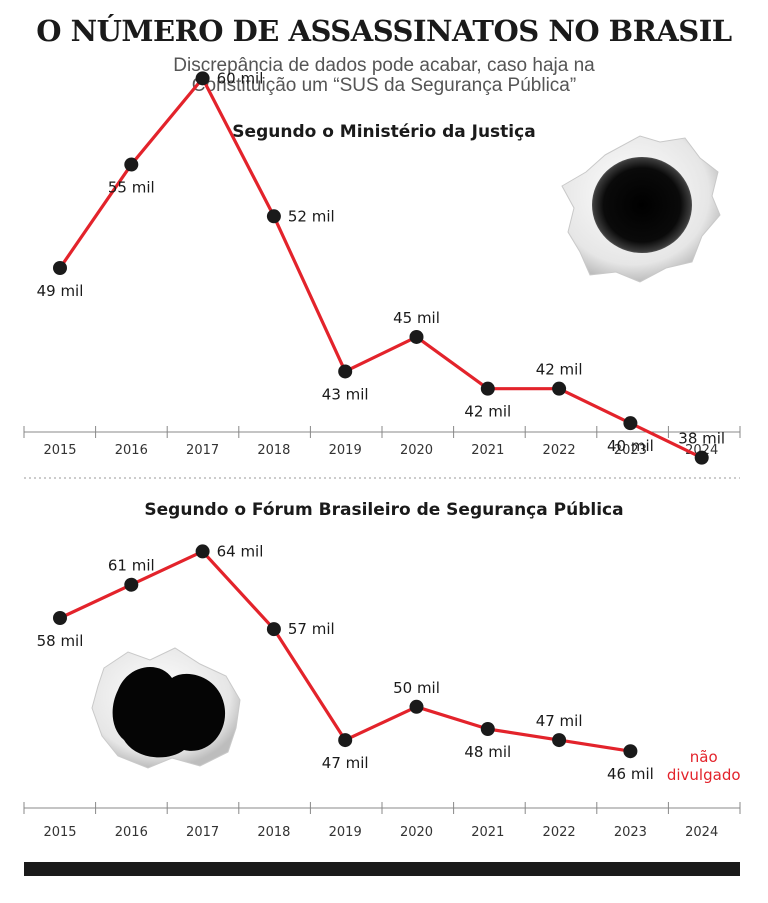  Describe the element at coordinates (416, 688) in the screenshot. I see `data-label: 50 mil` at that location.